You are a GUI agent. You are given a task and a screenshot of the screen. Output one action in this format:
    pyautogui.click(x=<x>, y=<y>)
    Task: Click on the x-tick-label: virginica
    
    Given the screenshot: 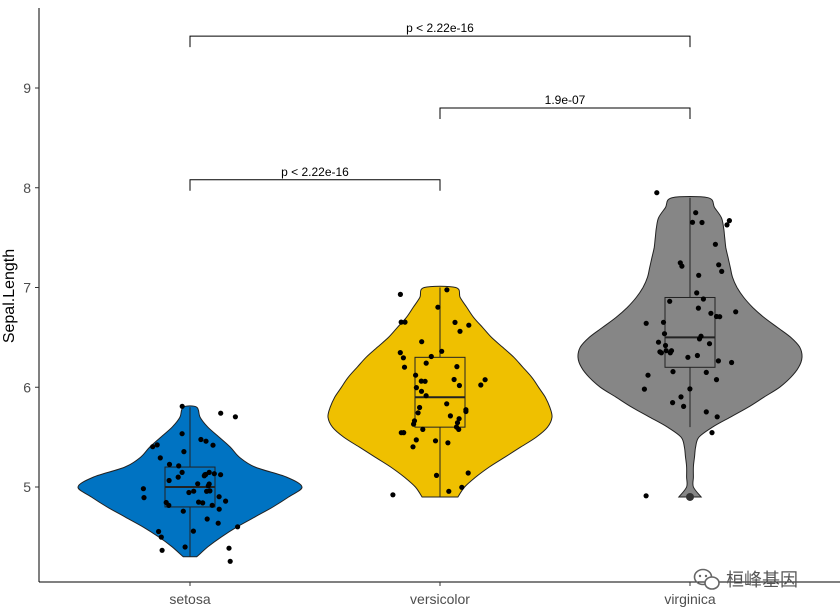 What is the action you would take?
    pyautogui.click(x=690, y=599)
    